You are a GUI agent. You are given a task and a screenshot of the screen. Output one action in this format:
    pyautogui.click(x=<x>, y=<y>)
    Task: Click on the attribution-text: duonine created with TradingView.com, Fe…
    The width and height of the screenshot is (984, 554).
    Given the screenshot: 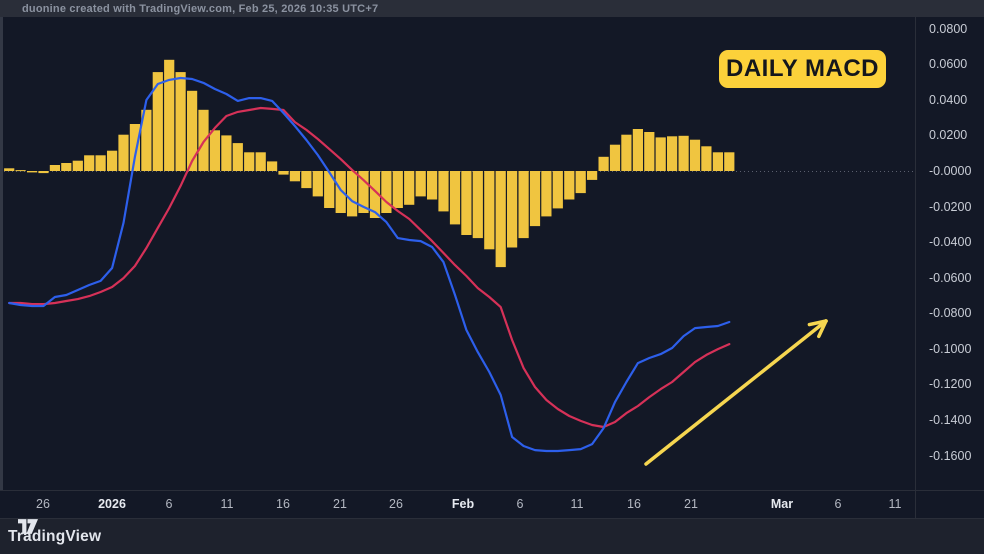 What is the action you would take?
    pyautogui.click(x=200, y=8)
    